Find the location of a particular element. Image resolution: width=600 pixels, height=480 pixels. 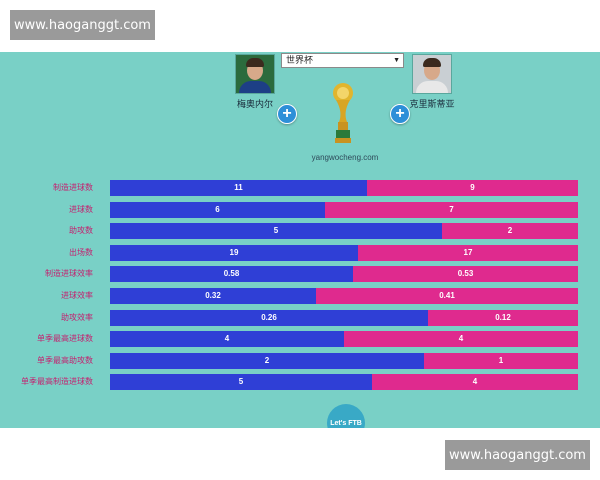

stat-bar-left: 6 is located at coordinates (217, 210).